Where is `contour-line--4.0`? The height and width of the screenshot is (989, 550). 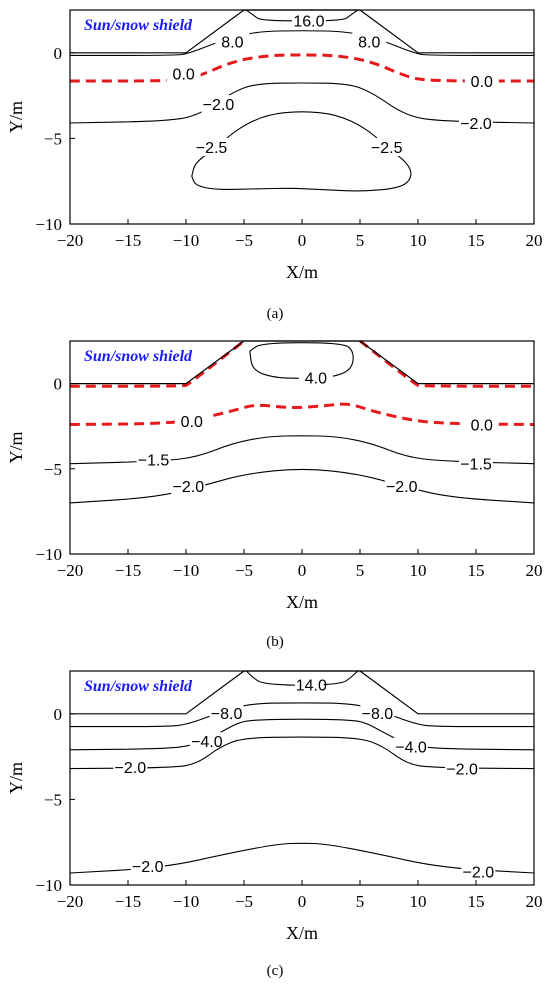
contour-line--4.0 is located at coordinates (302, 734).